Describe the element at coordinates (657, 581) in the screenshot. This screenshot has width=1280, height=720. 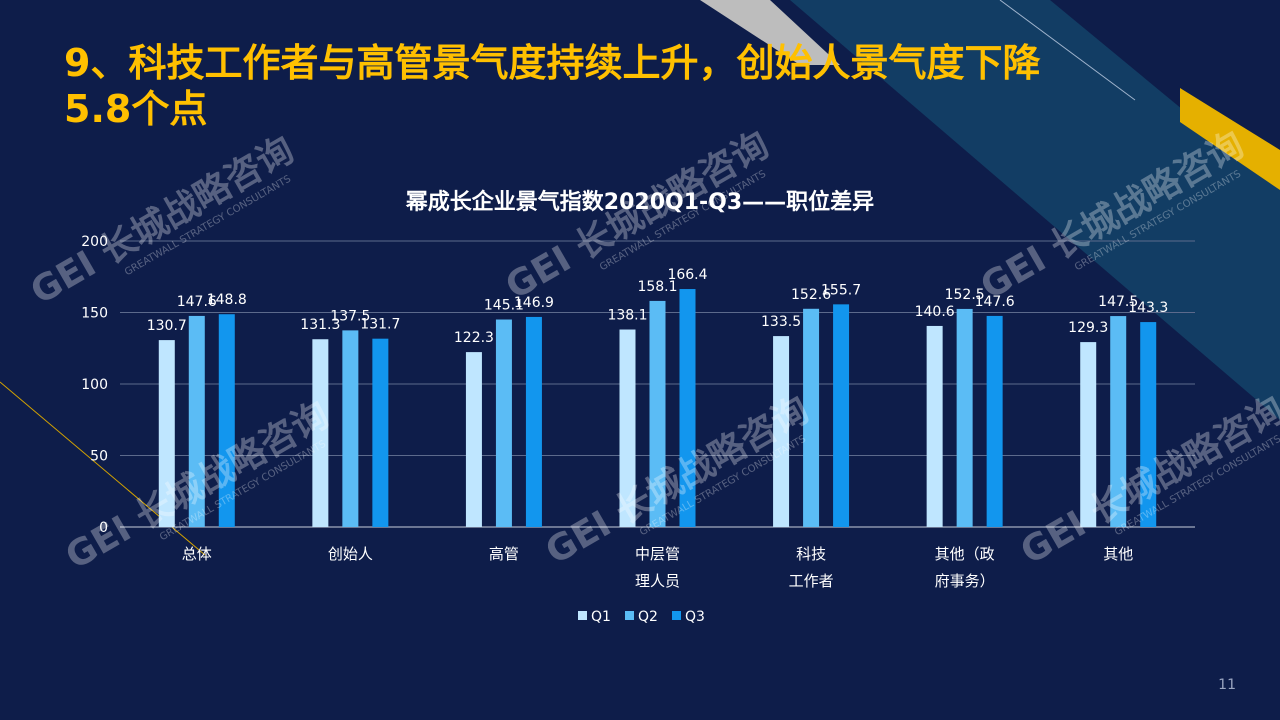
I see `x-tick-label: 理人员` at that location.